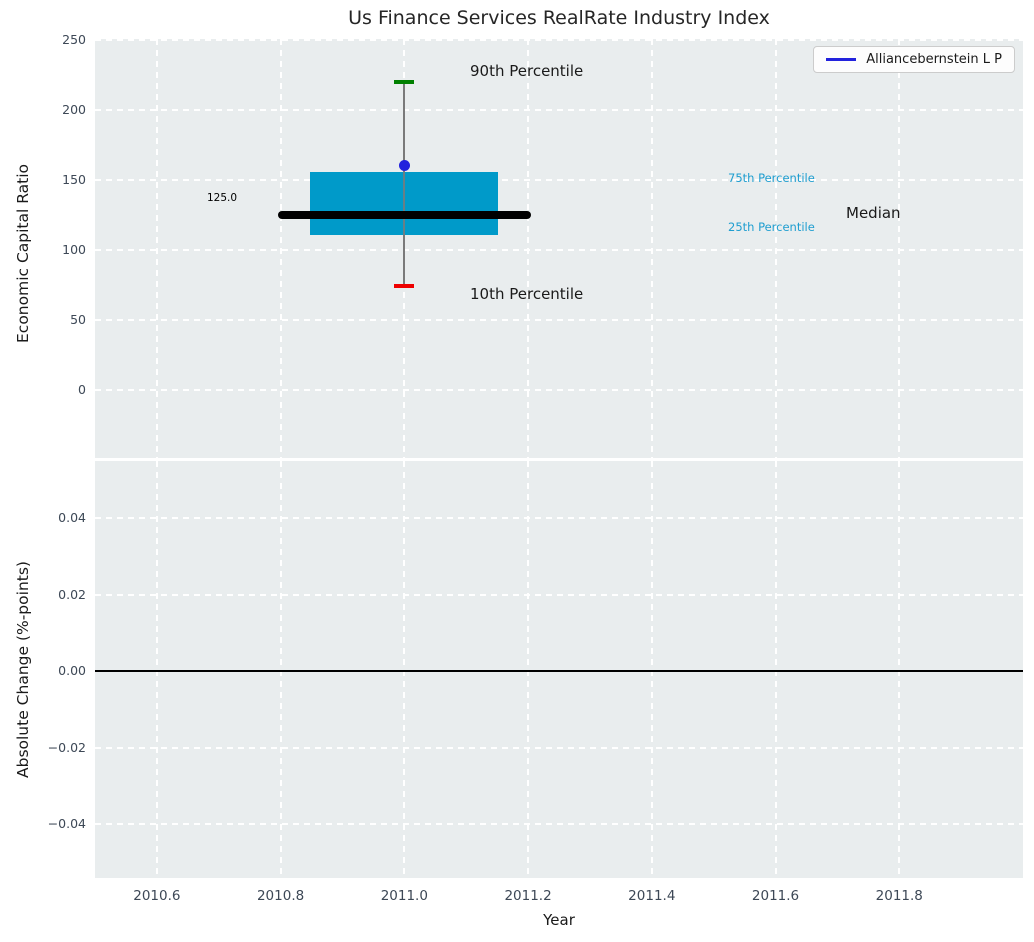  Describe the element at coordinates (72, 518) in the screenshot. I see `y-tick-label: 0.04` at that location.